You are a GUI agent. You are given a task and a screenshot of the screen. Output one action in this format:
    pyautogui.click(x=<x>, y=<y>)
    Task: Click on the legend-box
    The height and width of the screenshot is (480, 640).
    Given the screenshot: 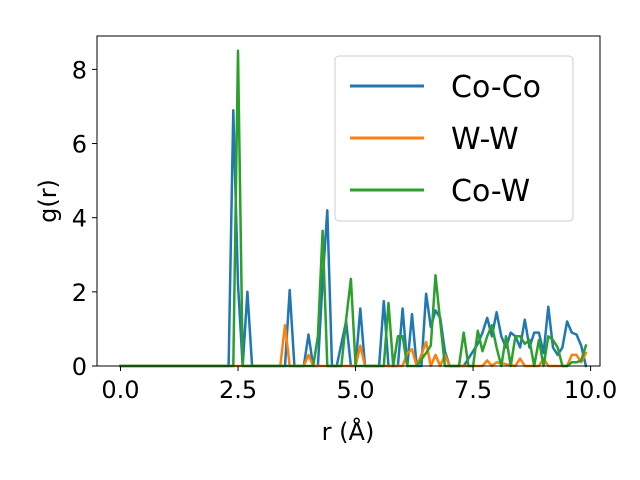 What is the action you would take?
    pyautogui.click(x=454, y=138)
    